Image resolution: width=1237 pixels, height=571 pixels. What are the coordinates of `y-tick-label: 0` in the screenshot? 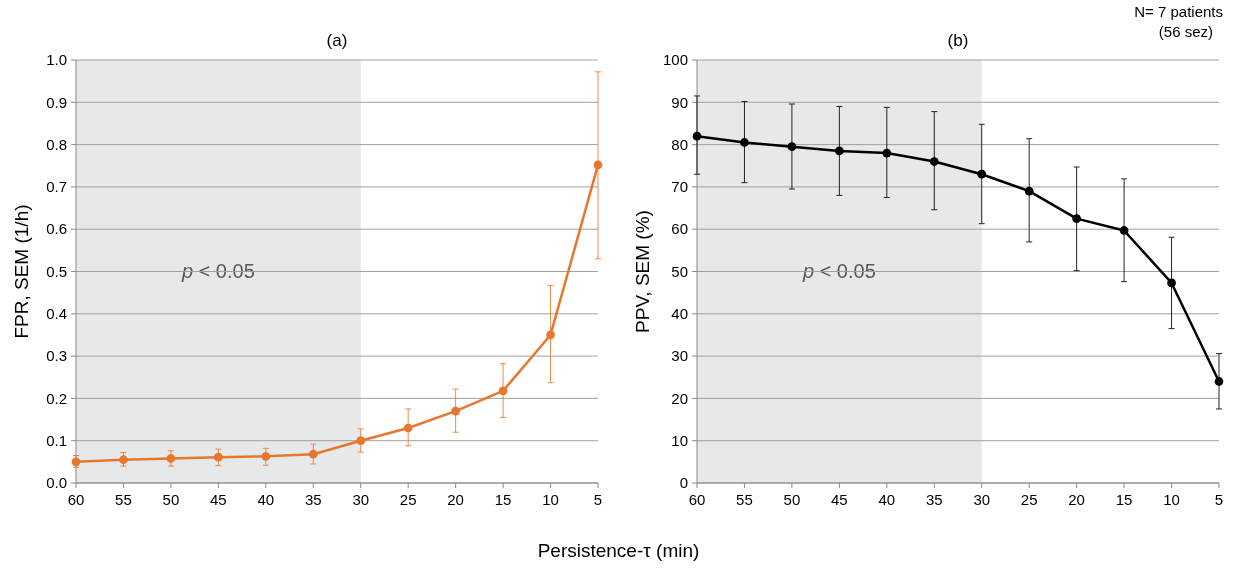 It's located at (683, 483).